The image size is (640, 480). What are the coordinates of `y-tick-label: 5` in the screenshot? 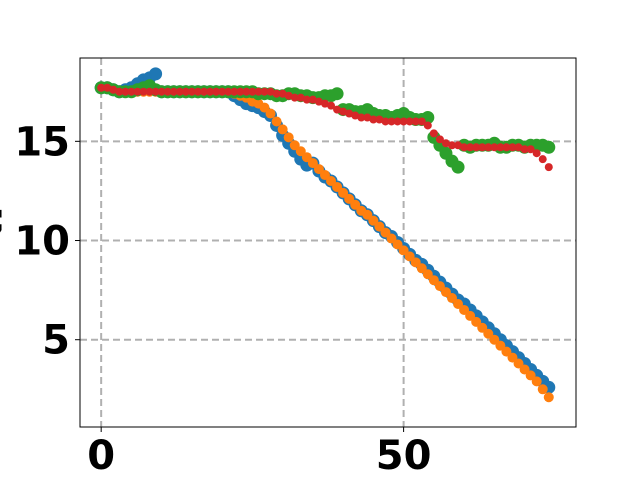 It's located at (56, 341).